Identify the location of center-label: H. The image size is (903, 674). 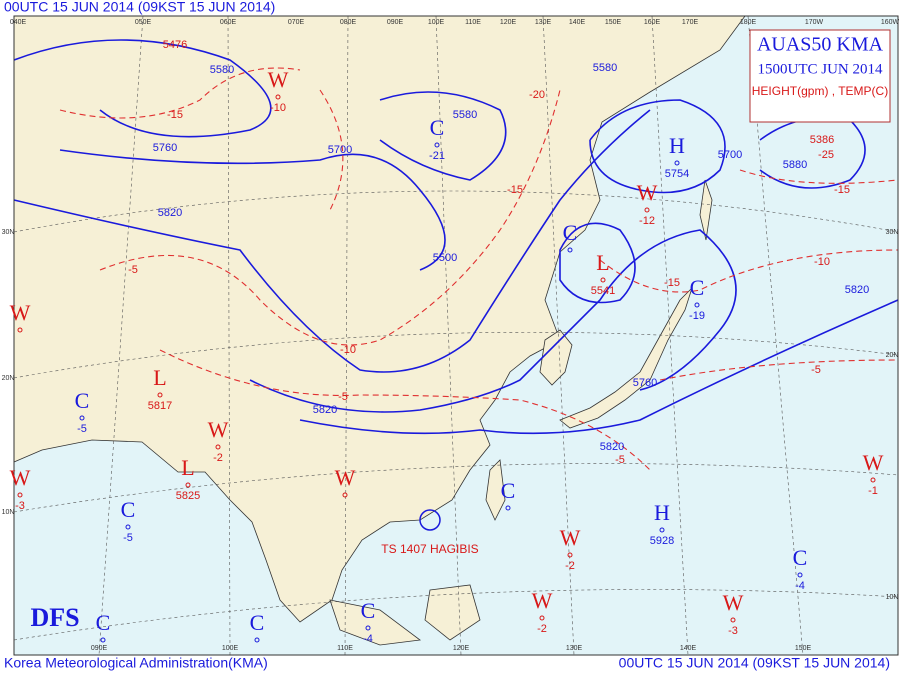
(677, 145).